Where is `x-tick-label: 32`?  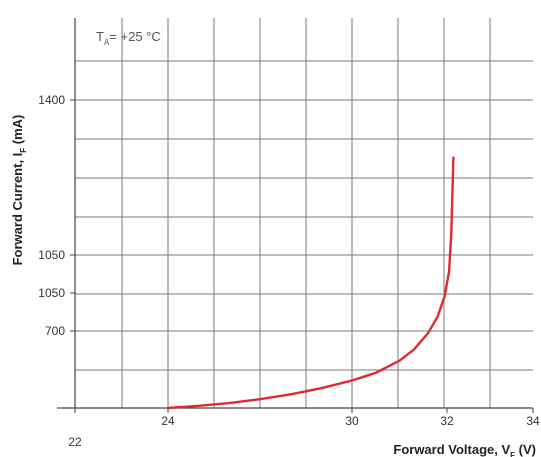
x-tick-label: 32 is located at coordinates (447, 421).